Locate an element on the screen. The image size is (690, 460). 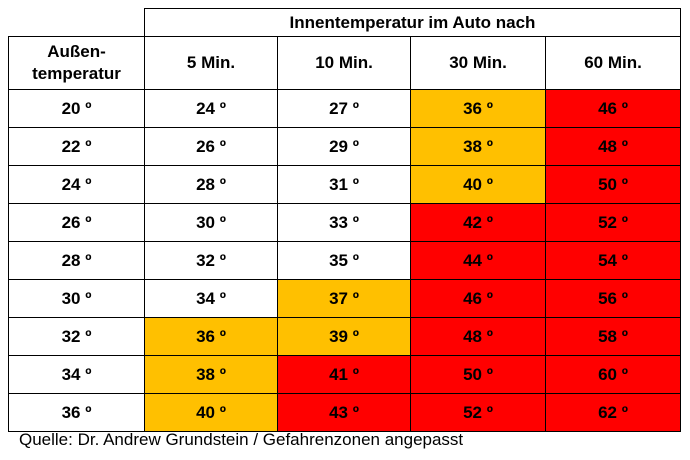
cell-5min: 28 º is located at coordinates (211, 184).